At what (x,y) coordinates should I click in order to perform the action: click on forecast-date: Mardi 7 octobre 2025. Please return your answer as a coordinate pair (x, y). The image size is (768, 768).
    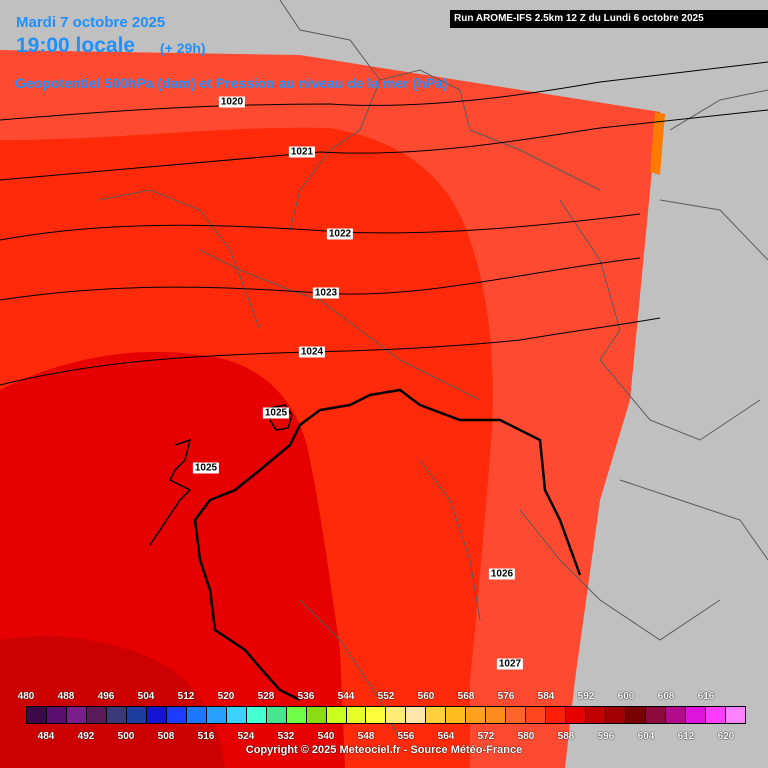
    Looking at the image, I should click on (91, 22).